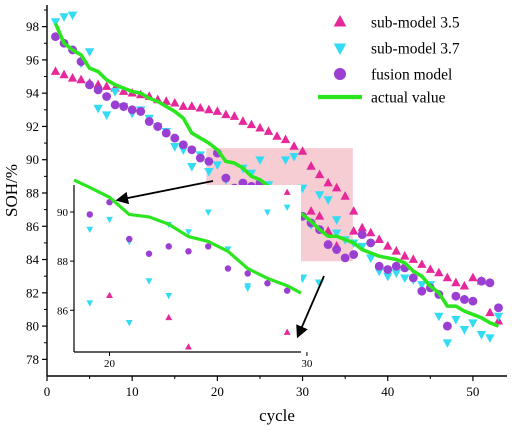 Image resolution: width=512 pixels, height=430 pixels. I want to click on y-tick-label: 82, so click(32, 292).